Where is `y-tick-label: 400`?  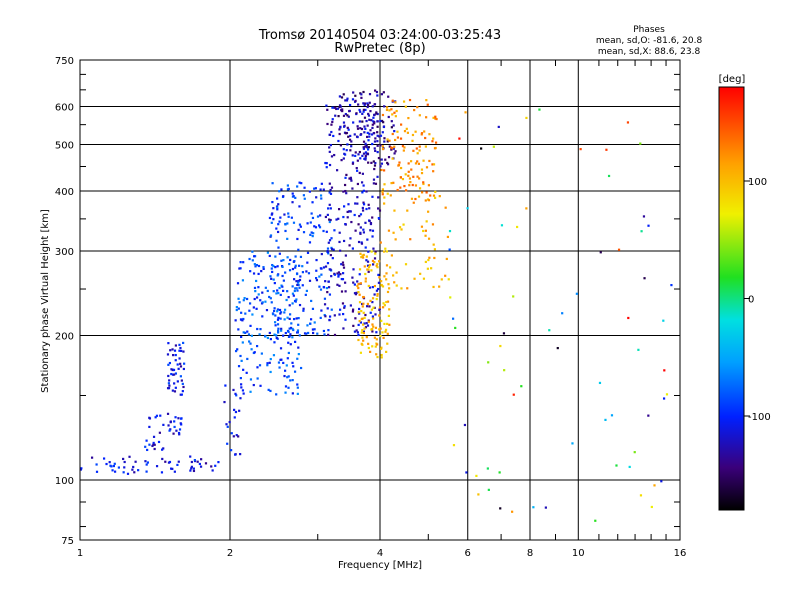
y-tick-label: 400 is located at coordinates (64, 192).